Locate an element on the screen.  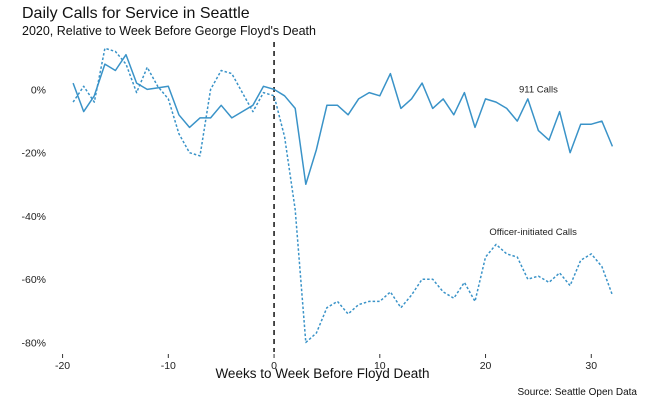
x-tick-label: 10 is located at coordinates (380, 366).